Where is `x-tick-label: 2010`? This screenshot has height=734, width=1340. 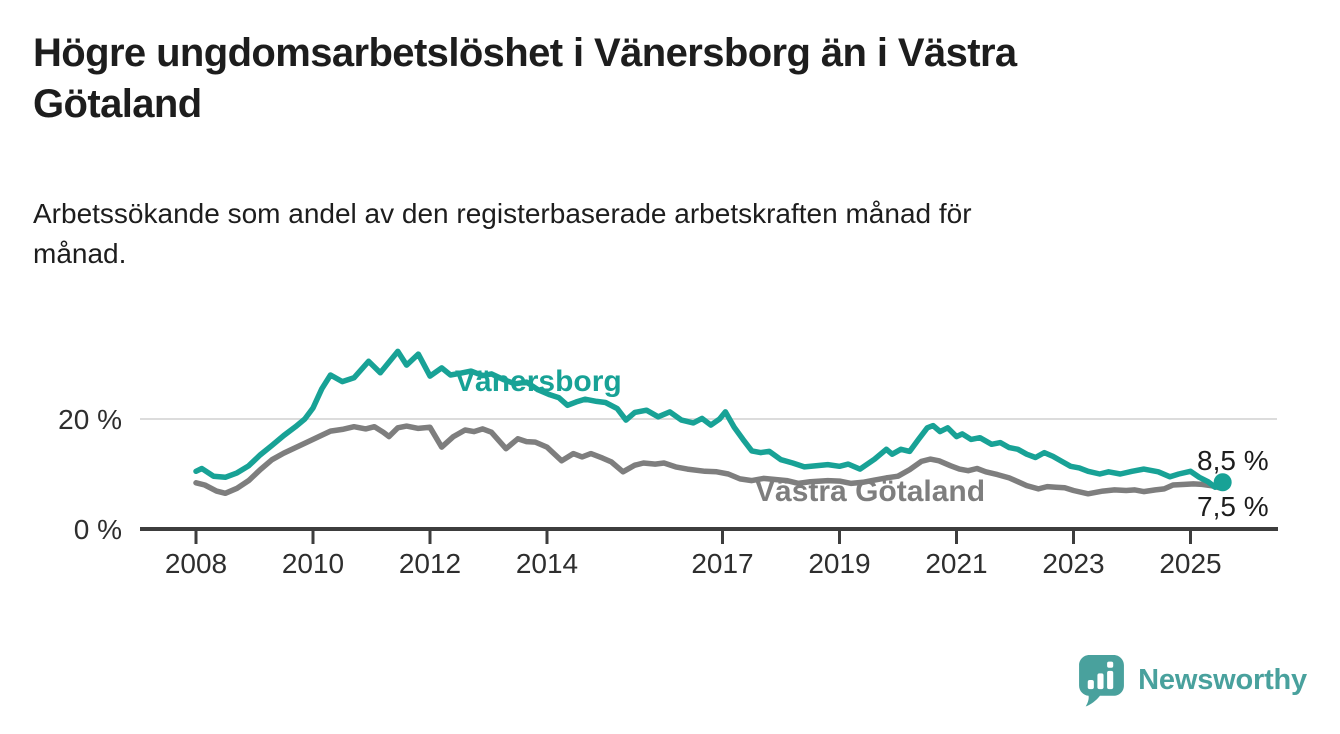
x-tick-label: 2010 is located at coordinates (313, 563).